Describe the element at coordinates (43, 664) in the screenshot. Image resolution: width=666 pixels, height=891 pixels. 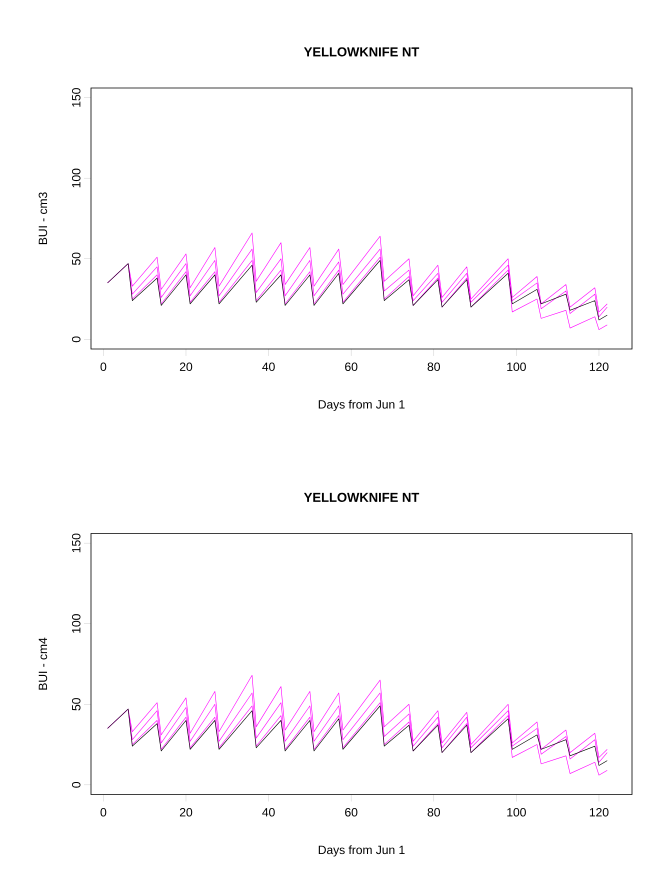
I see `y-axis-title: BUI - cm4` at that location.